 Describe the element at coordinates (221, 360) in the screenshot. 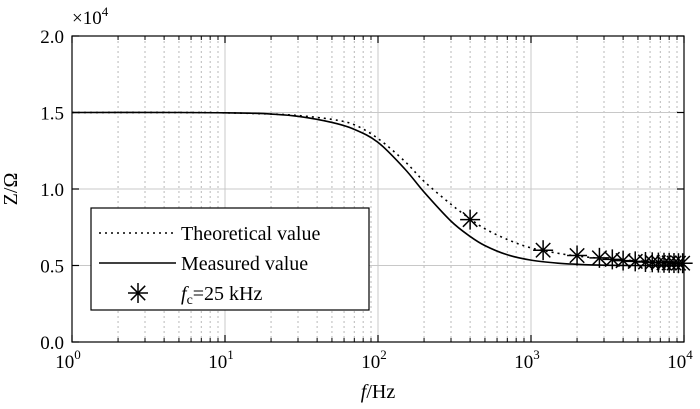

I see `x-tick-label: 10¹` at that location.